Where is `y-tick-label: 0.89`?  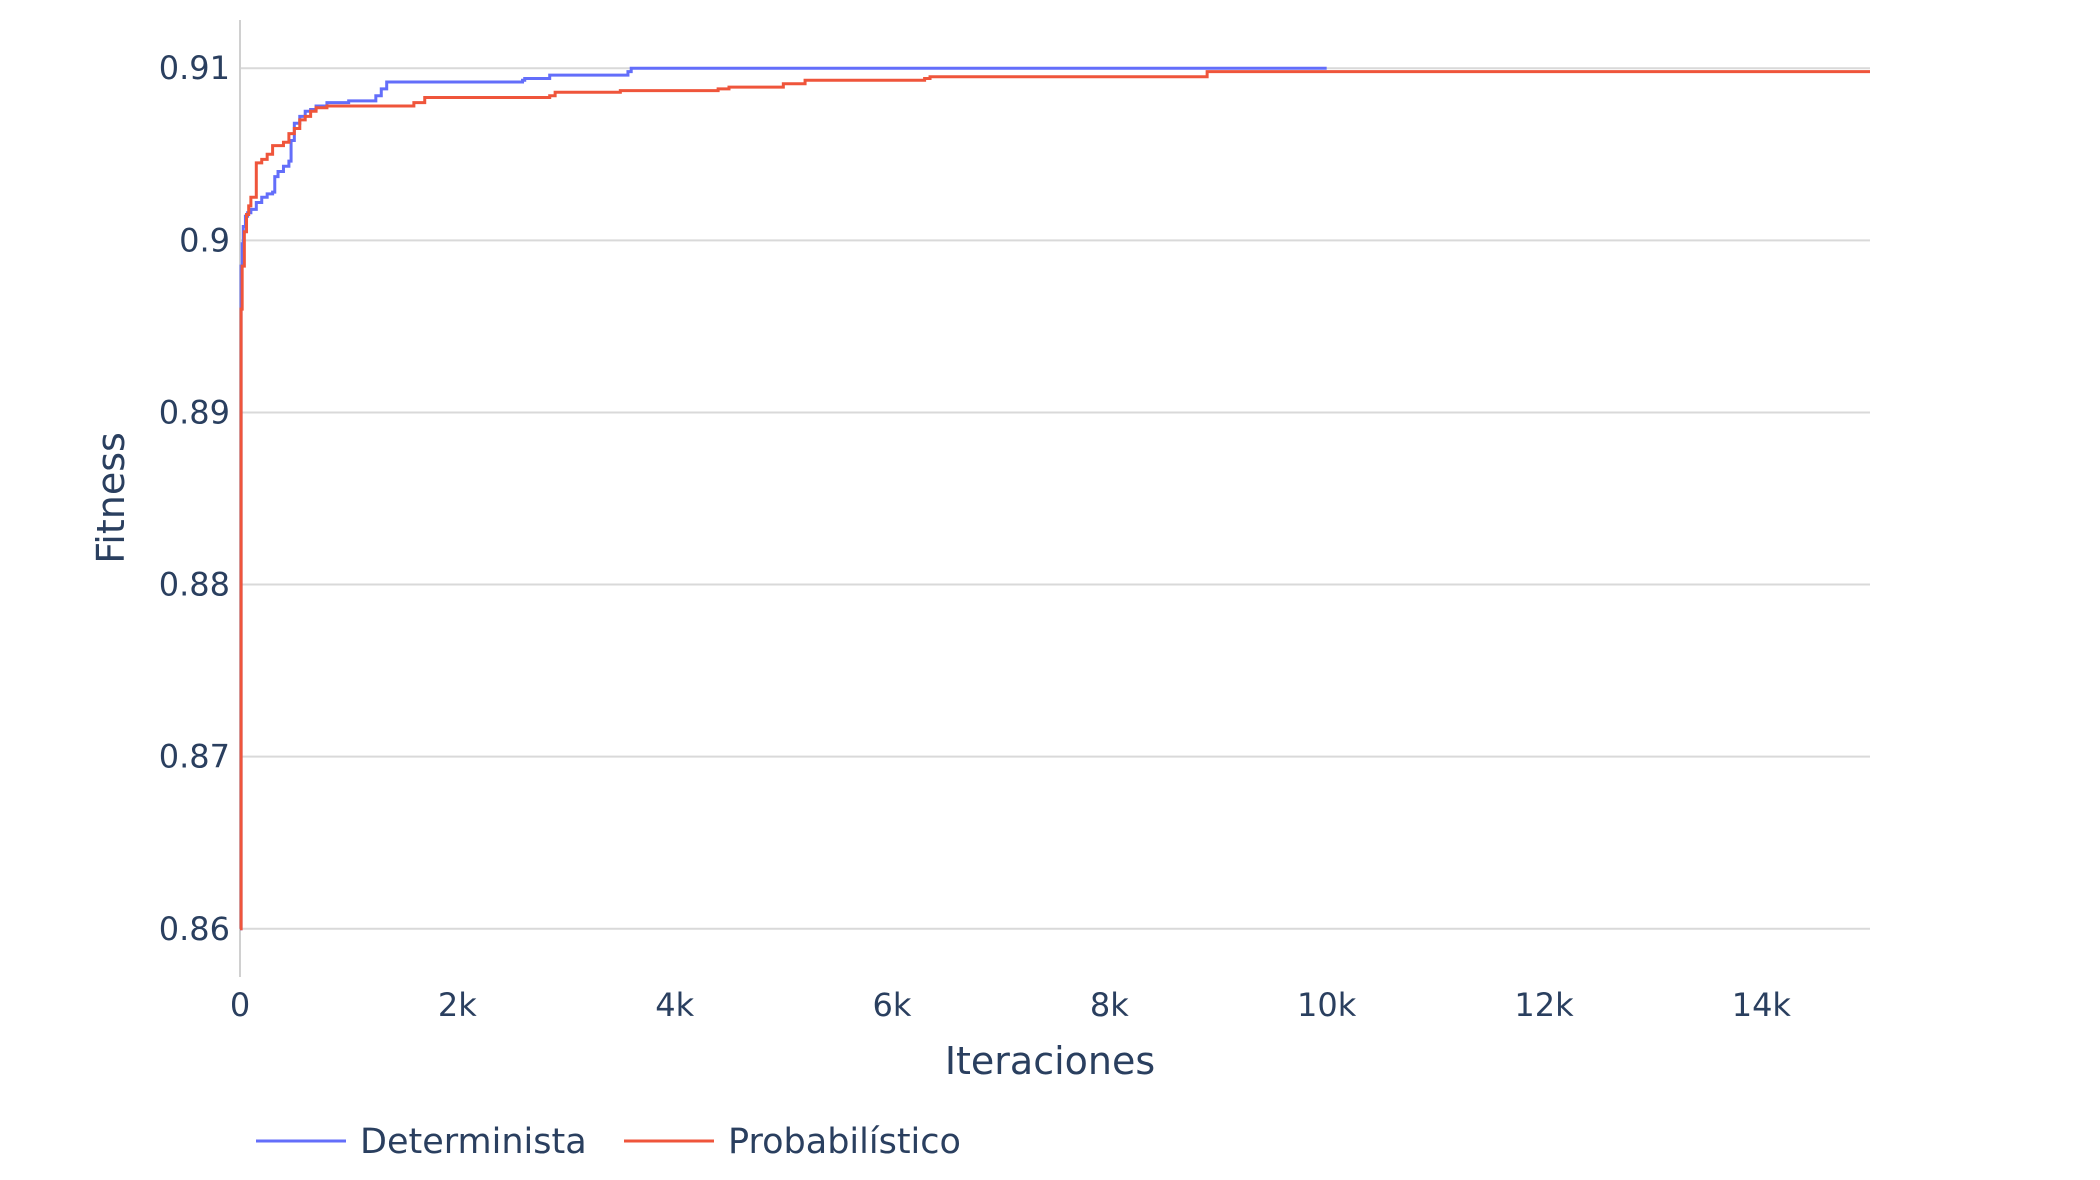 y-tick-label: 0.89 is located at coordinates (194, 412).